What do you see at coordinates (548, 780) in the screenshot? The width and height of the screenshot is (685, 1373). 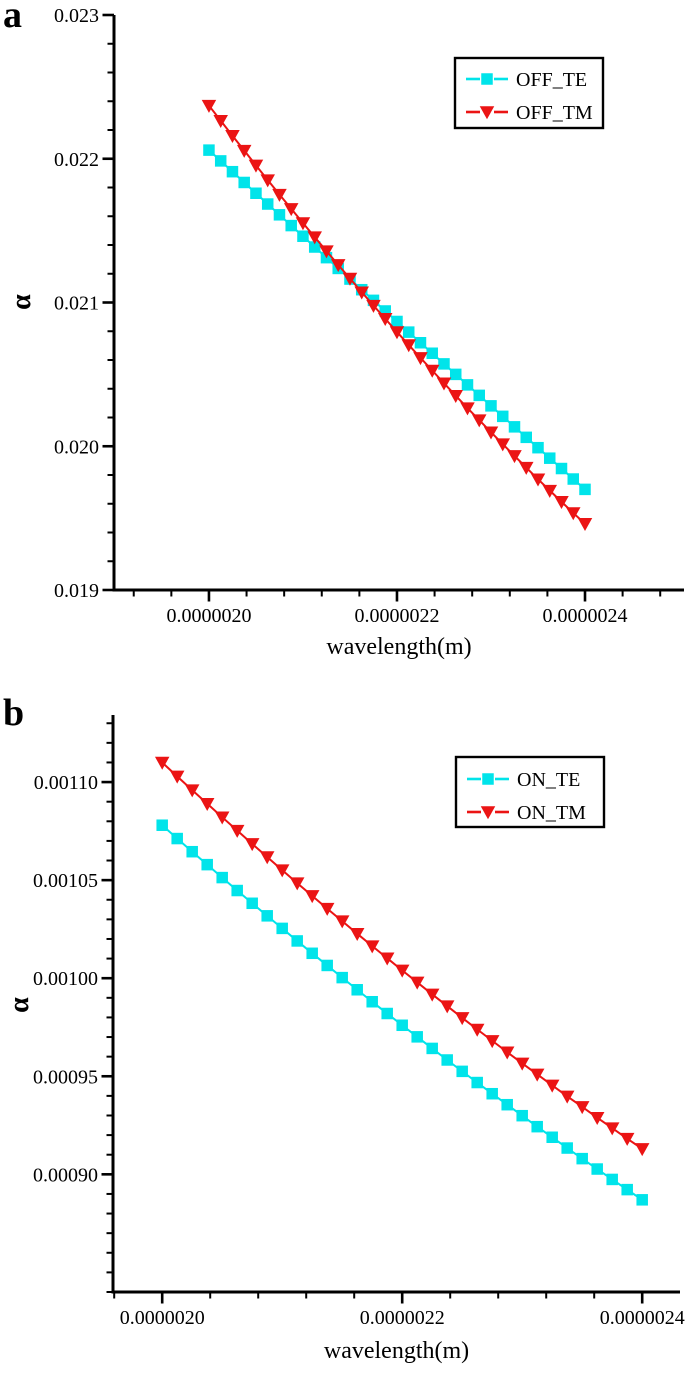 I see `legend-label: ON_TE` at bounding box center [548, 780].